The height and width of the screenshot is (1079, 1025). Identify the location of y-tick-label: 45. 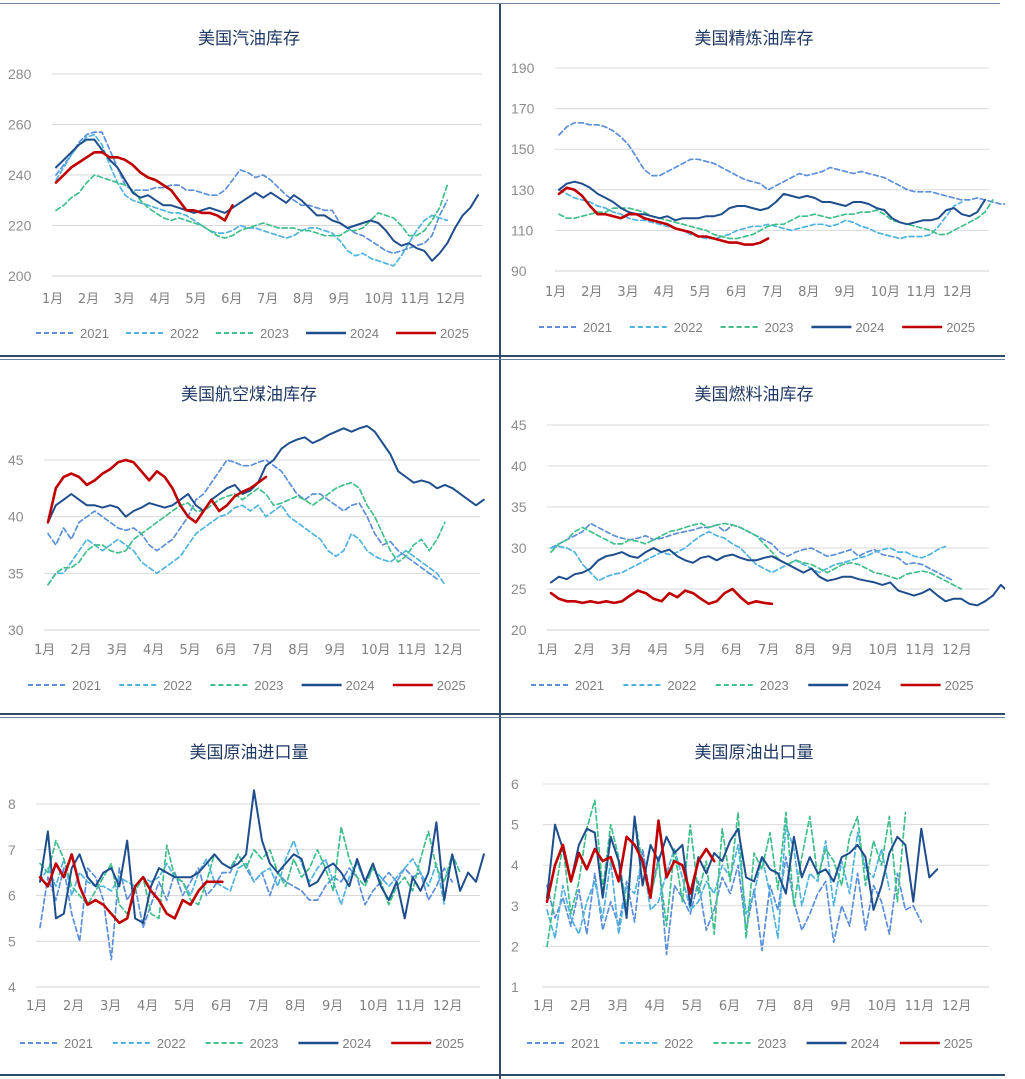
(519, 425).